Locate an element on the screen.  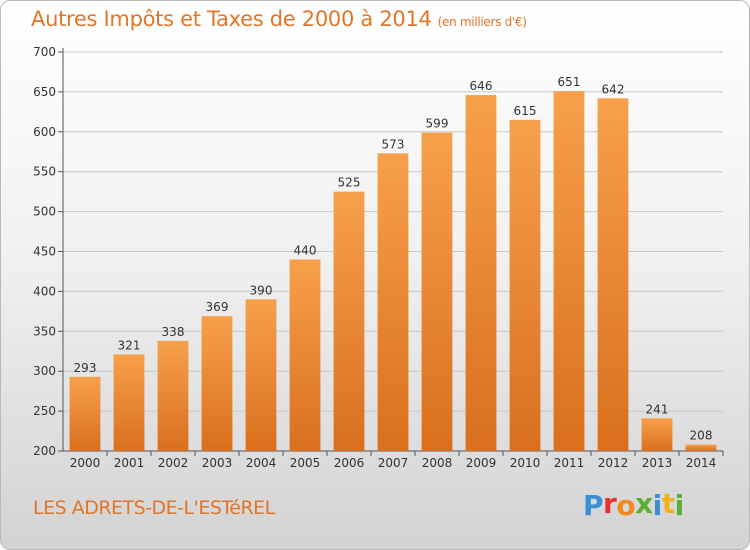
bar-2007 is located at coordinates (393, 302).